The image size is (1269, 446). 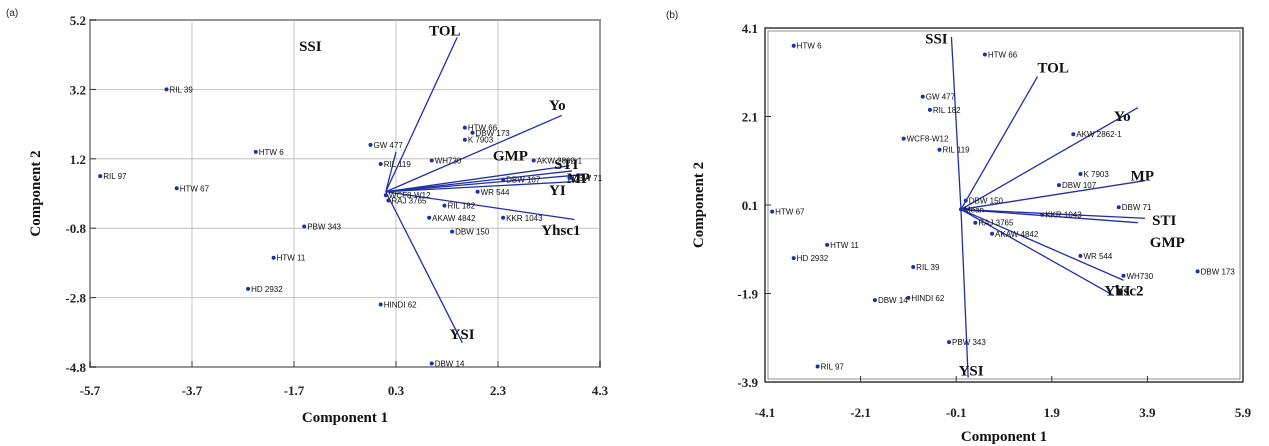 I want to click on point-label: AKW 2862-1, so click(x=560, y=161).